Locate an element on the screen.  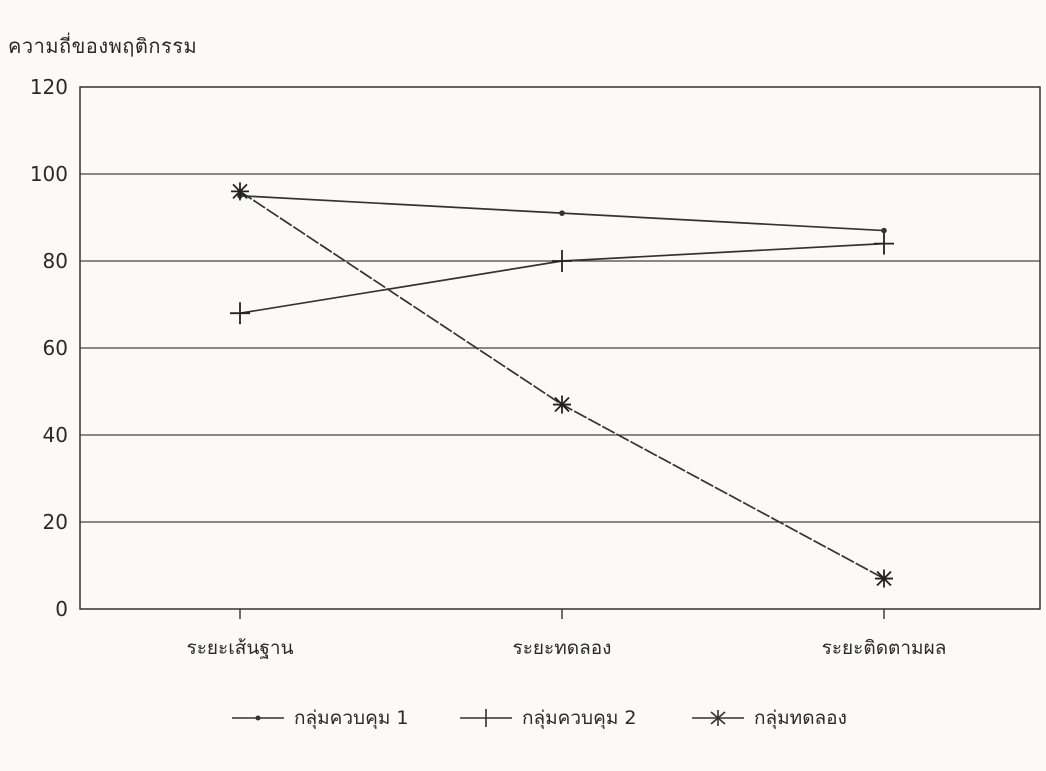
legend-item-experimental: กลุ่มทดลอง is located at coordinates (768, 718).